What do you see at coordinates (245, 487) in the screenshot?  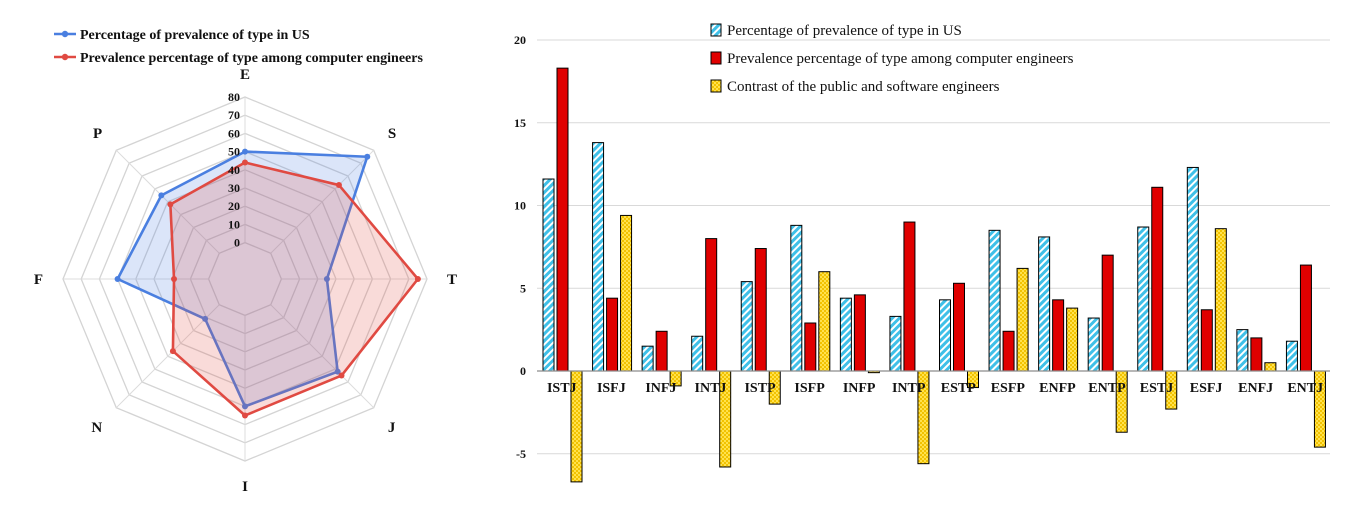 I see `radar-axis-label: I` at bounding box center [245, 487].